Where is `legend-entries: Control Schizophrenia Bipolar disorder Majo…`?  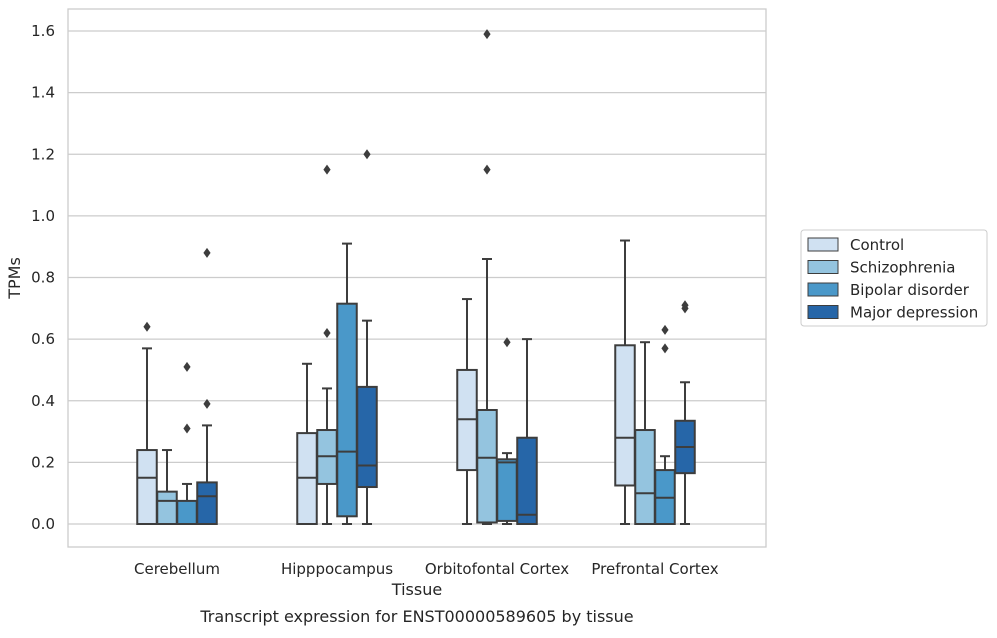
legend-entries: Control Schizophrenia Bipolar disorder Majo… is located at coordinates (892, 279).